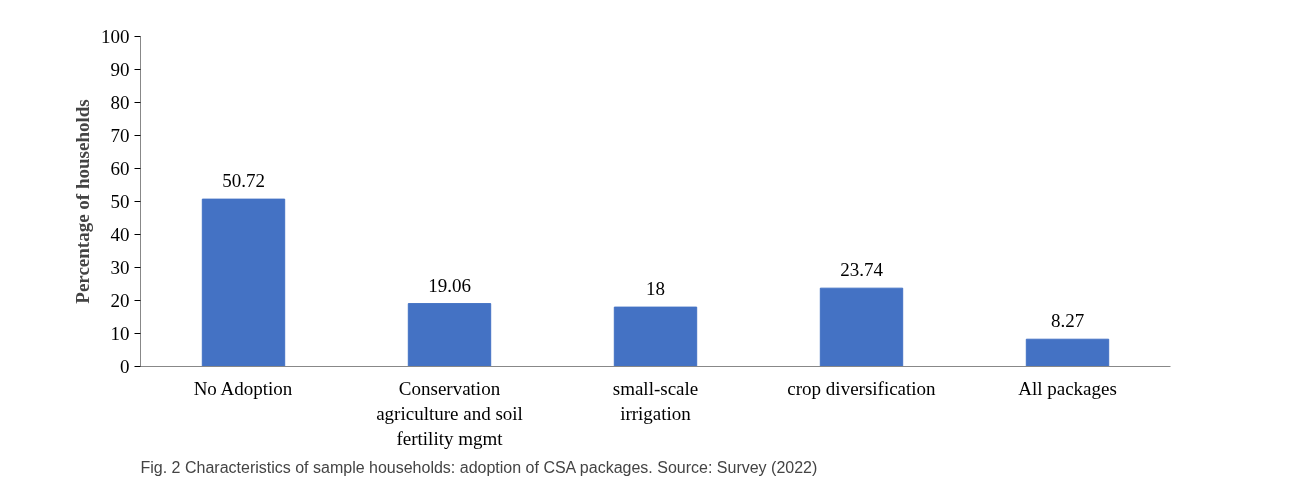 The width and height of the screenshot is (1292, 486). Describe the element at coordinates (82, 201) in the screenshot. I see `y-axis-title: Percentage of households` at that location.